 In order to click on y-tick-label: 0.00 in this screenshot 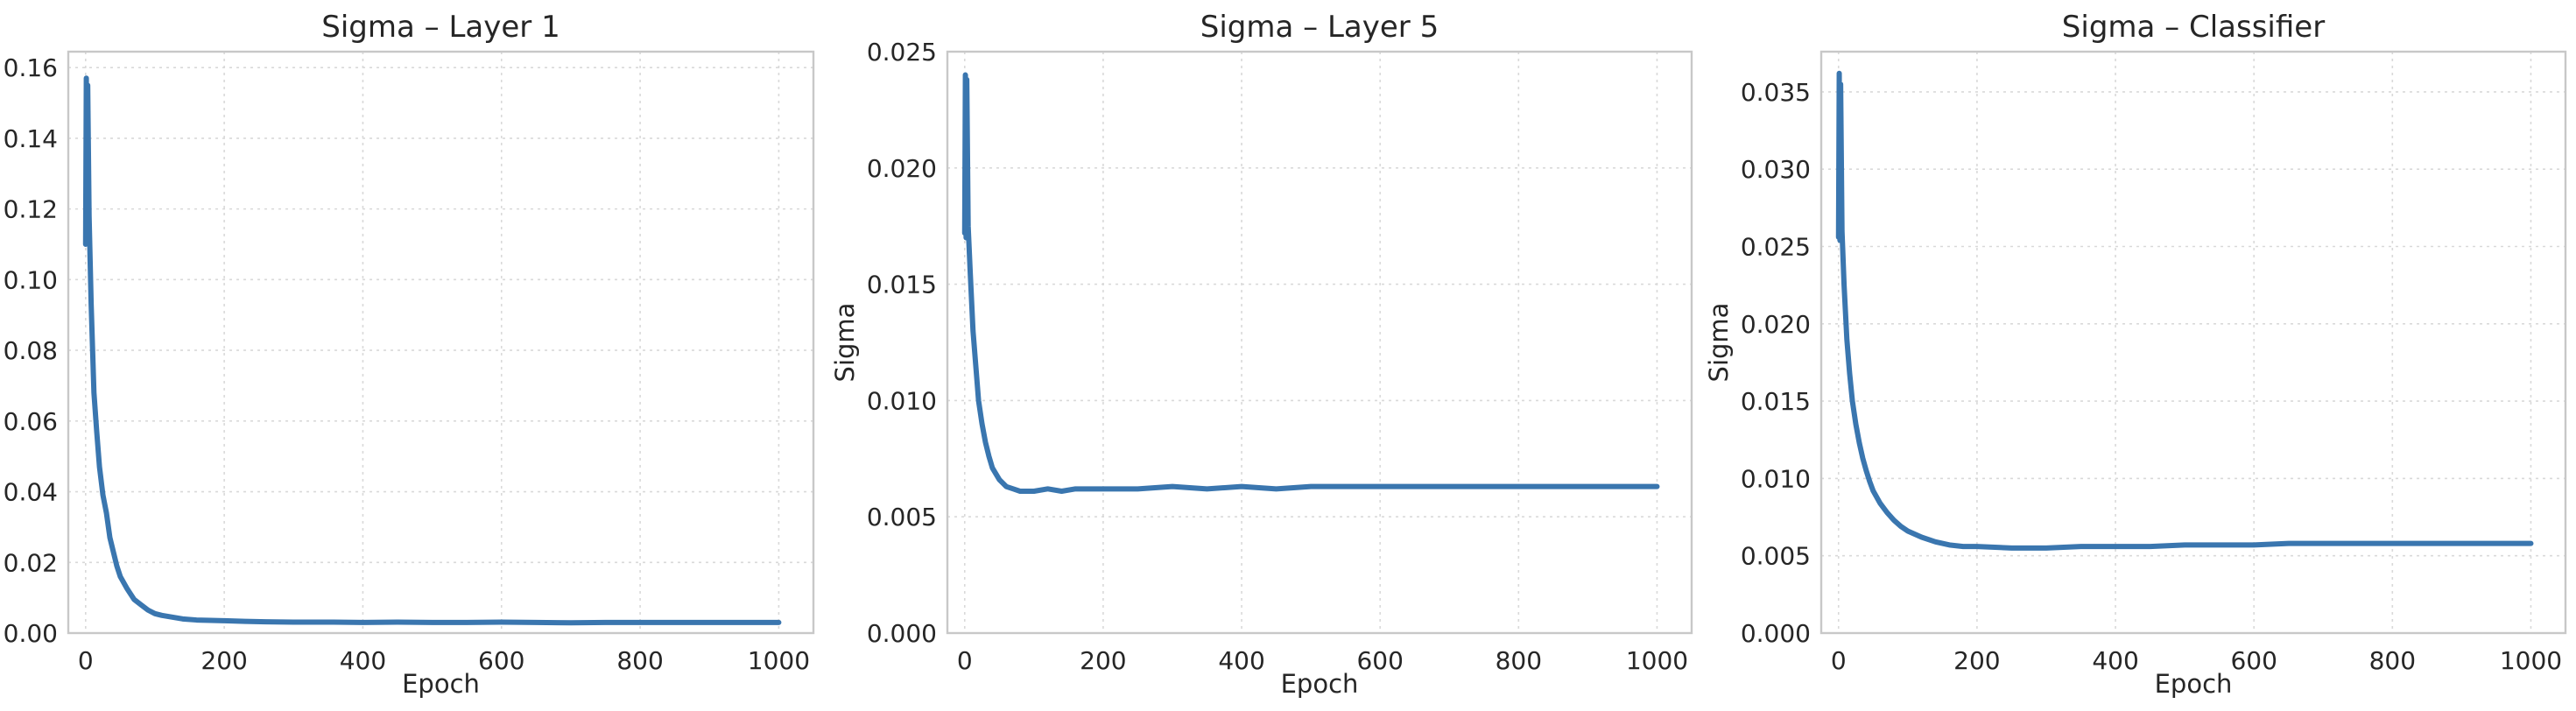, I will do `click(31, 633)`.